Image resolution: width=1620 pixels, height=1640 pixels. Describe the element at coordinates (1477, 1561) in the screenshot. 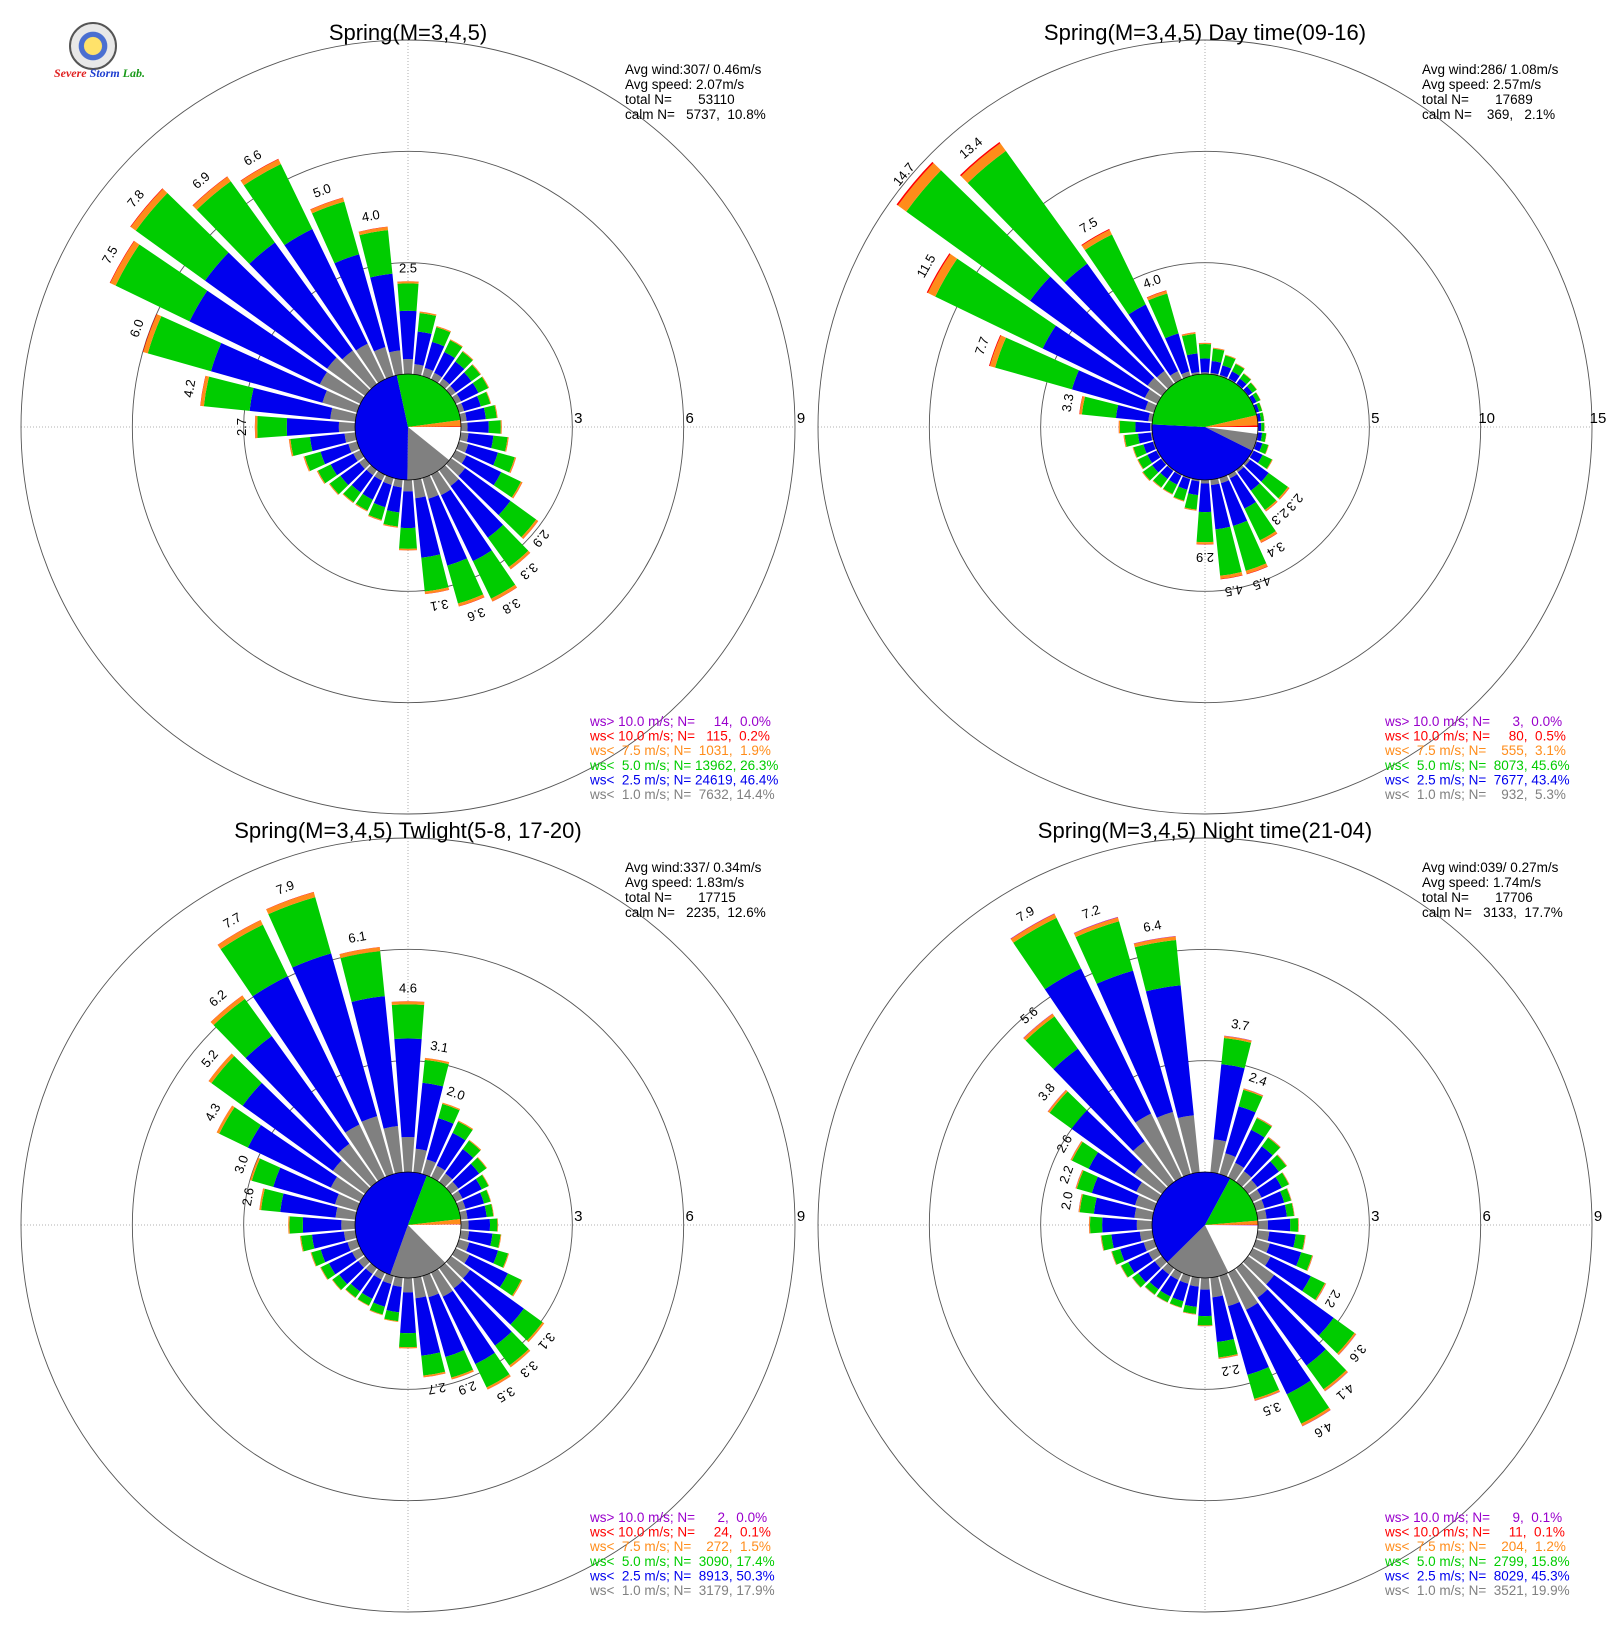

I see `legend-entry: ws< 5.0 m/s; N= 2799, 15.8%` at that location.